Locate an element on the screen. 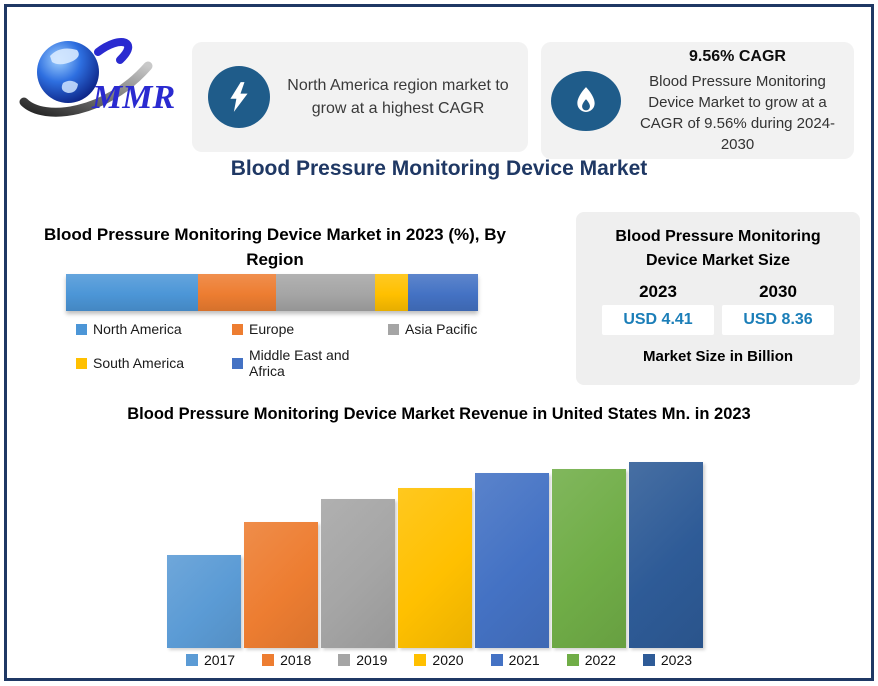 The image size is (878, 686). region-legend-item-middle-east-and-africa: Middle East and Africa is located at coordinates (310, 363).